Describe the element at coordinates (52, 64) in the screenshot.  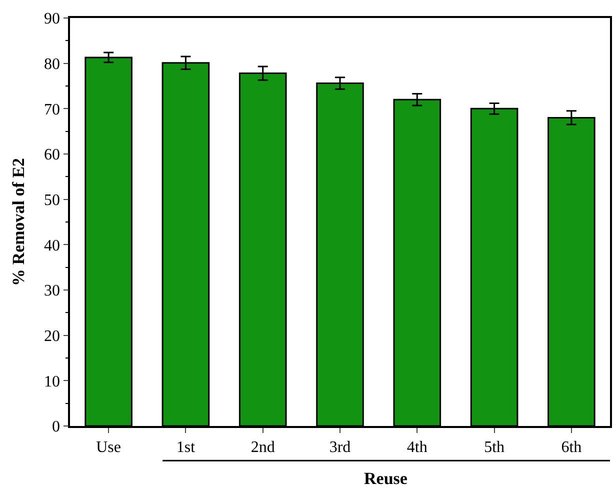
I see `y-tick-label: 80` at that location.